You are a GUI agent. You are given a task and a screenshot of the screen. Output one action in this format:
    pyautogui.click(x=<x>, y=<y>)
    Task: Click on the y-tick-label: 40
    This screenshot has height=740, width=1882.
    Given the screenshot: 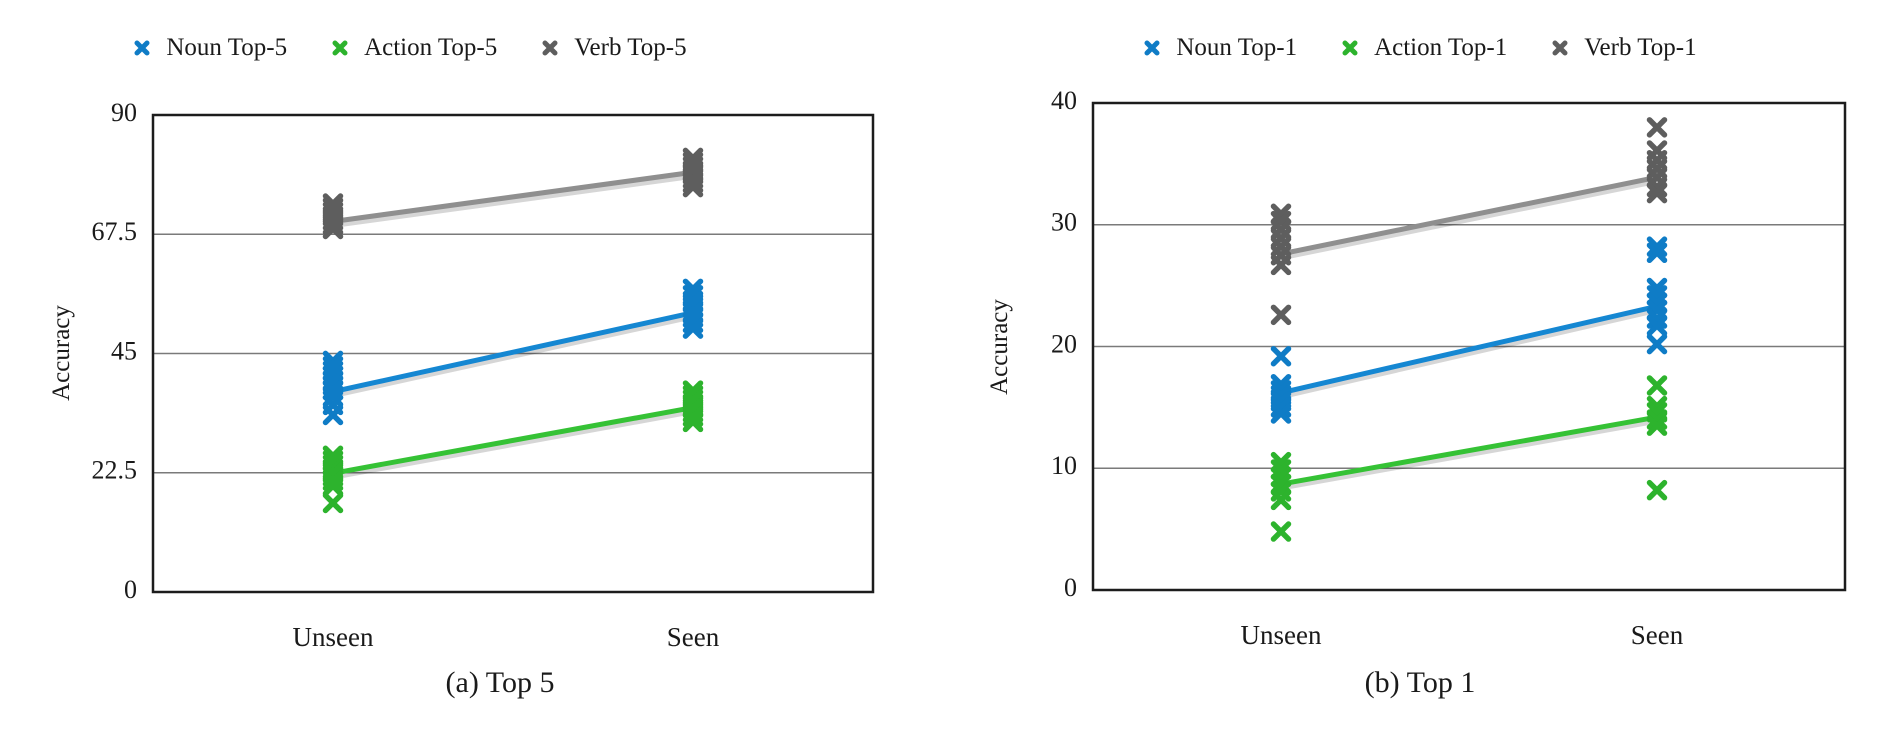 What is the action you would take?
    pyautogui.click(x=1064, y=100)
    